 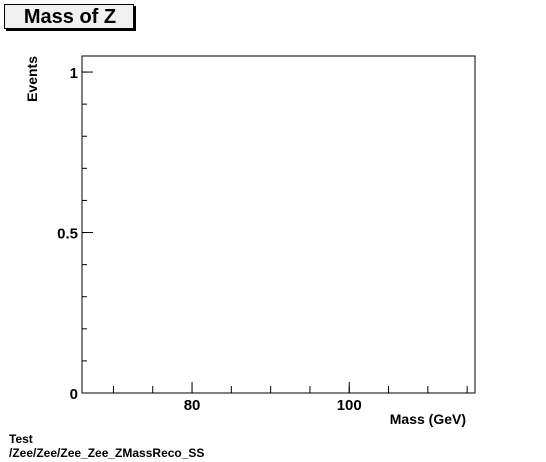 What do you see at coordinates (192, 405) in the screenshot?
I see `x-tick-label: 80` at bounding box center [192, 405].